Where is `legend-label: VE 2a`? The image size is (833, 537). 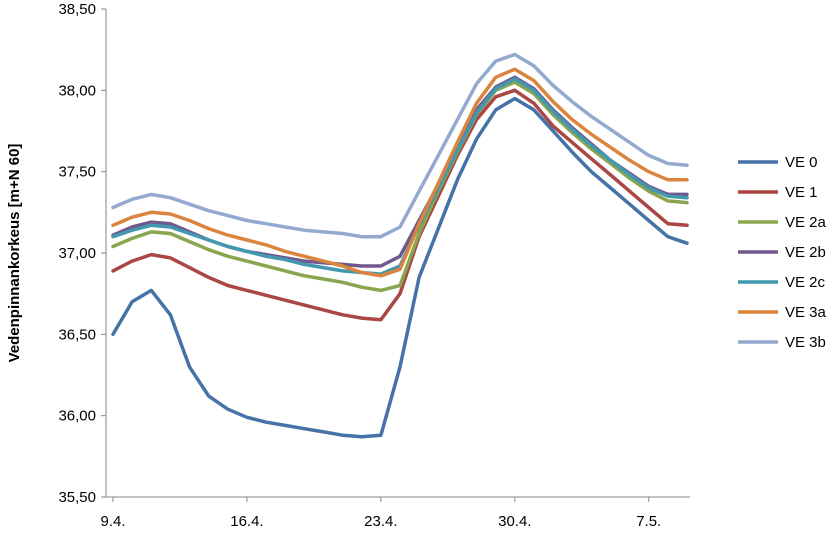
legend-label: VE 2a is located at coordinates (806, 222).